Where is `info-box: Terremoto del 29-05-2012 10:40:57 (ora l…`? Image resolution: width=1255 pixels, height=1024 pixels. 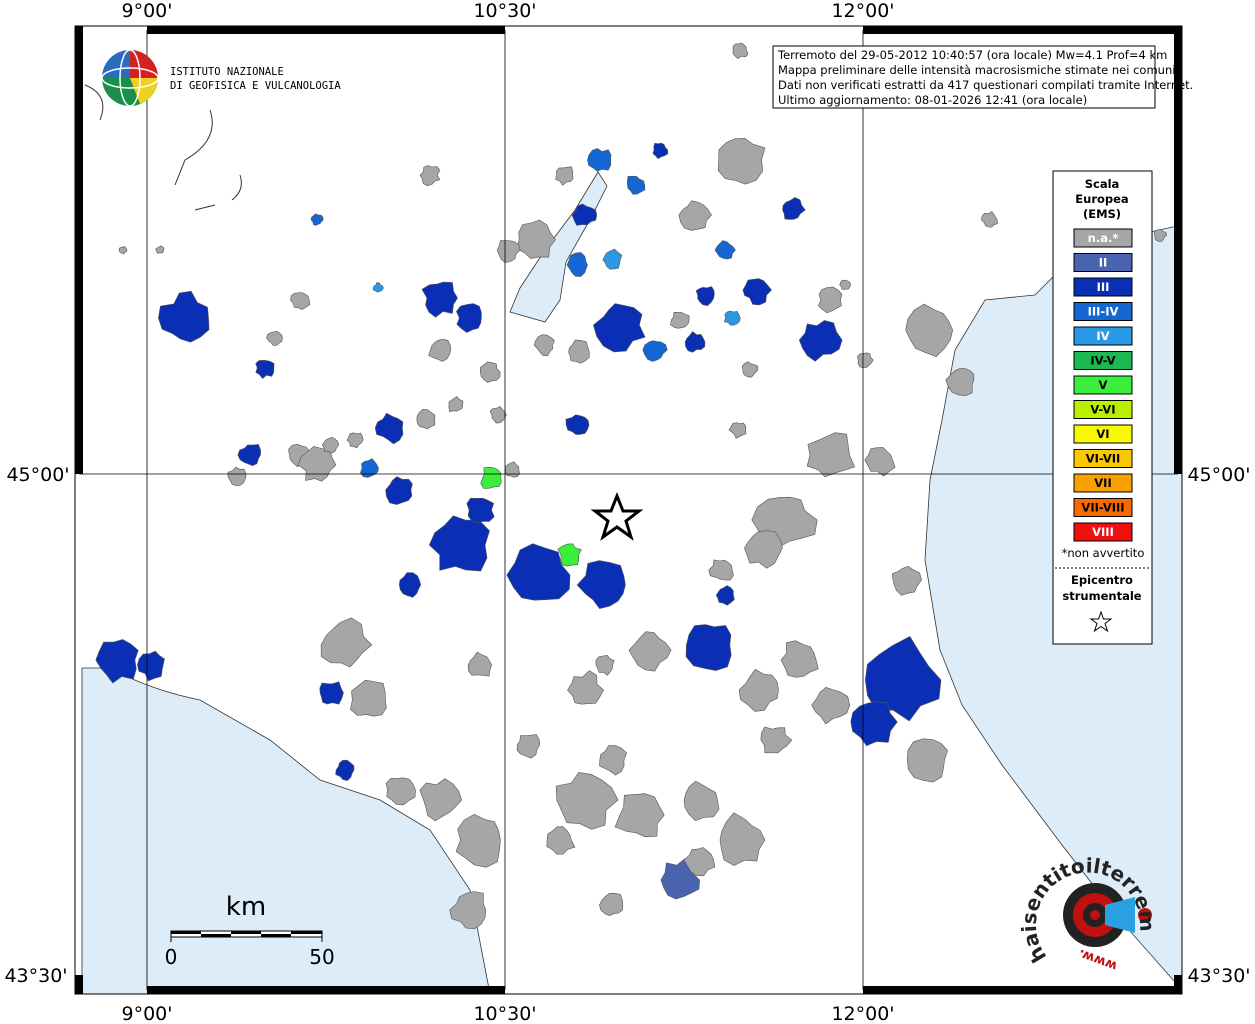 info-box: Terremoto del 29-05-2012 10:40:57 (ora l… is located at coordinates (982, 77).